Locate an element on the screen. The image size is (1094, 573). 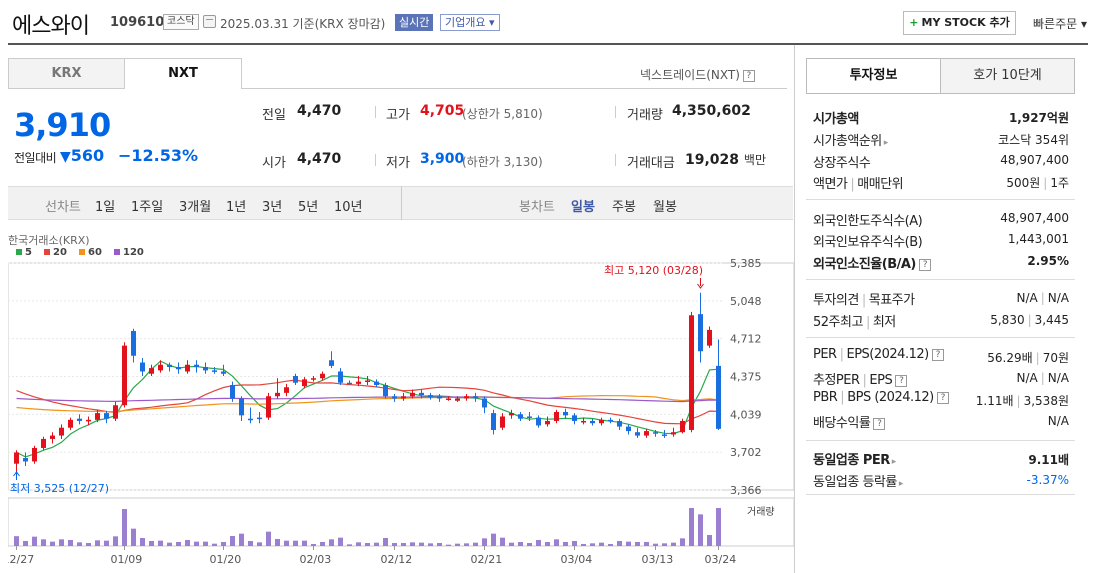
period-1y: 1년 is located at coordinates (236, 207).